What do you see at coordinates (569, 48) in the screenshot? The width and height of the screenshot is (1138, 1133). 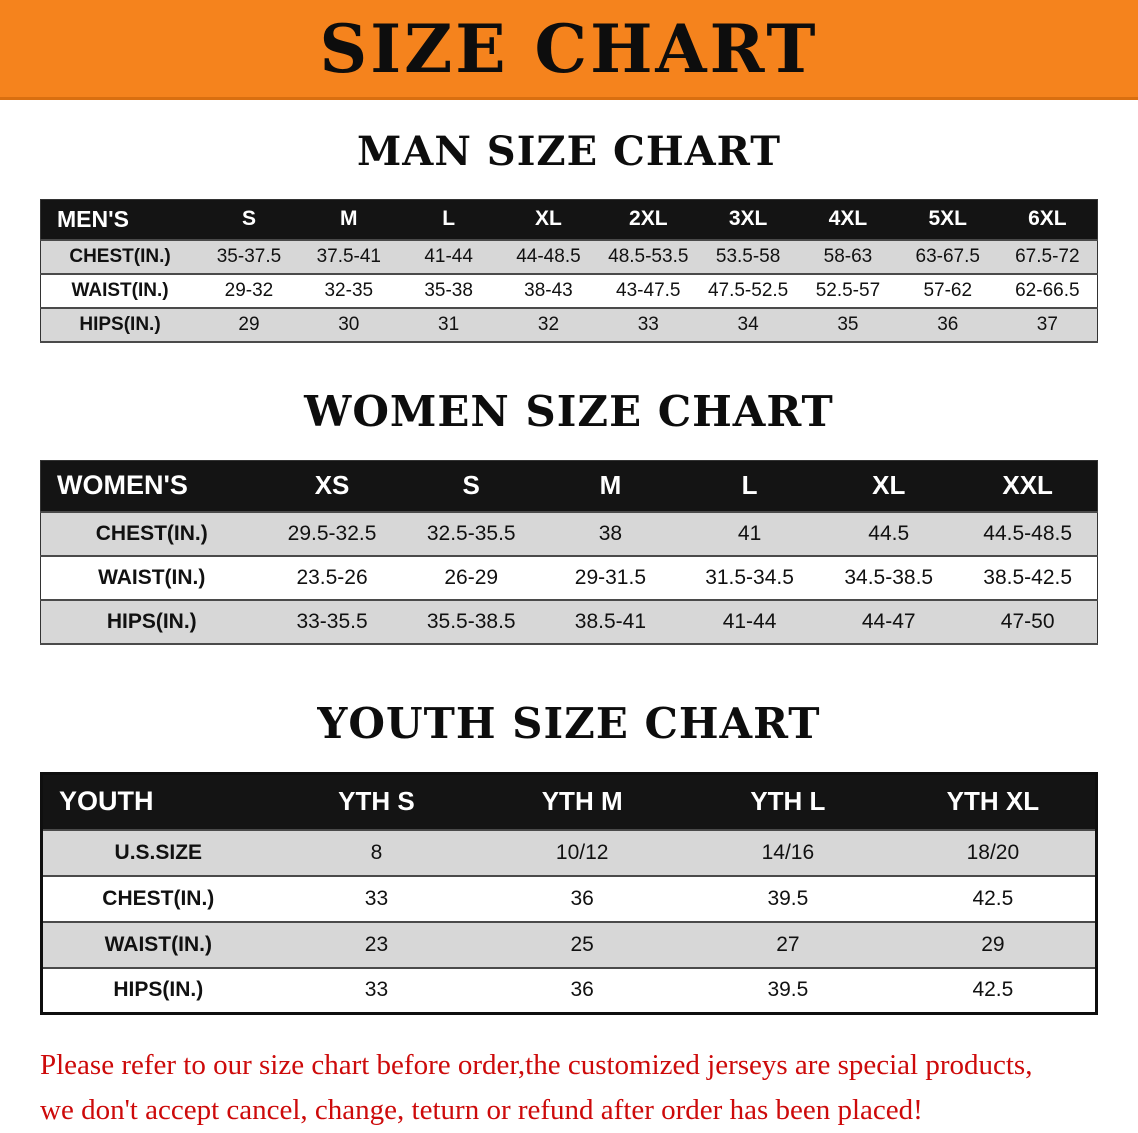 I see `page-title: SIZE CHART` at bounding box center [569, 48].